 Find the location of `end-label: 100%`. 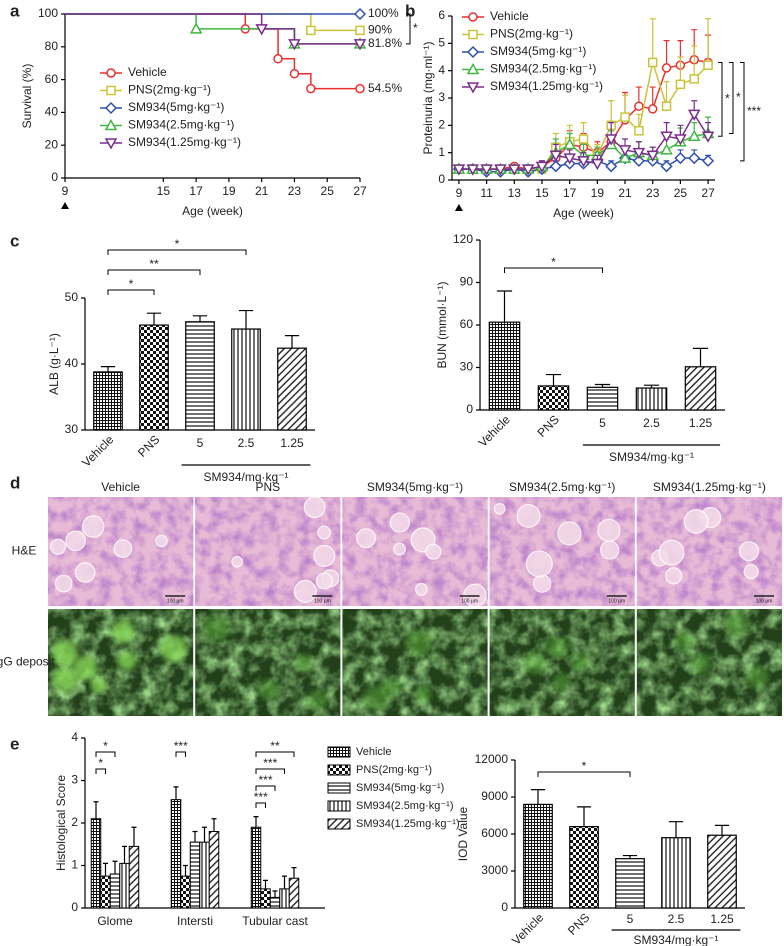

end-label: 100% is located at coordinates (383, 13).